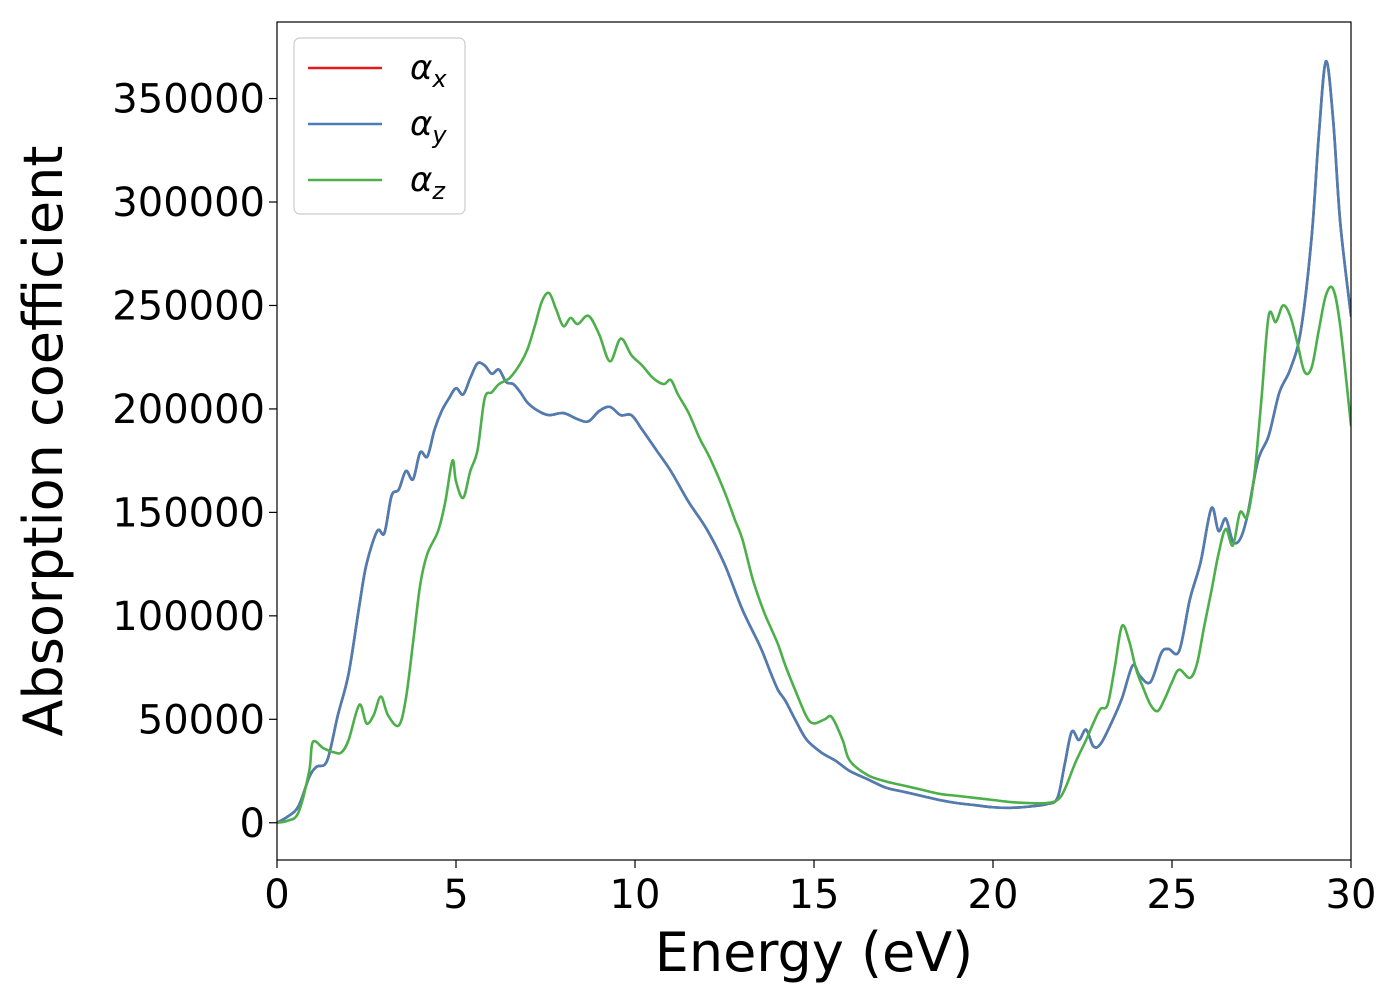  I want to click on legend-label-subscript: z, so click(438, 191).